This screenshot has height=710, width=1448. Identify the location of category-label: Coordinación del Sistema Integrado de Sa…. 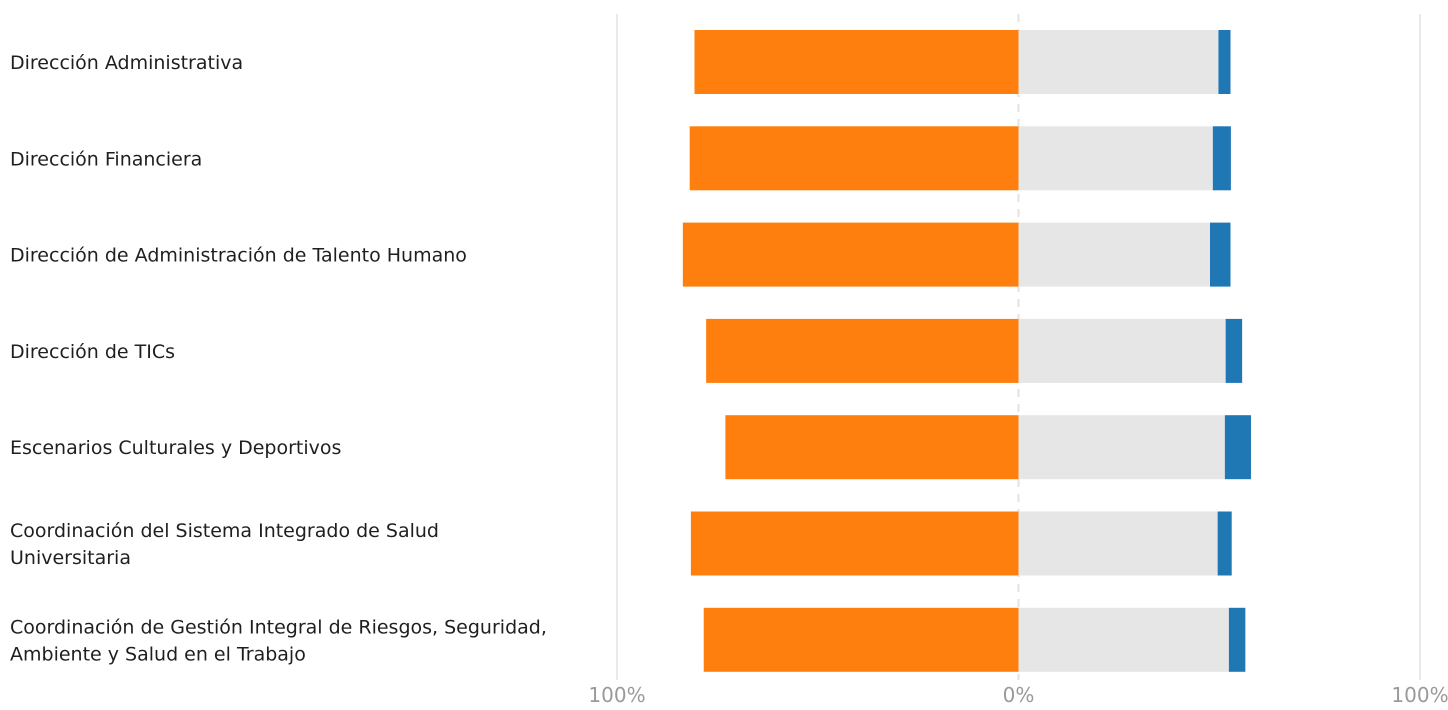
(224, 544).